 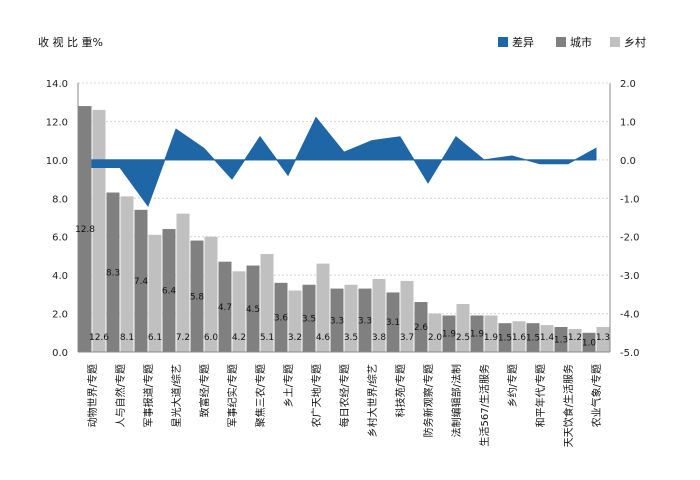 I want to click on data-label-rural: 3.2, so click(x=295, y=338).